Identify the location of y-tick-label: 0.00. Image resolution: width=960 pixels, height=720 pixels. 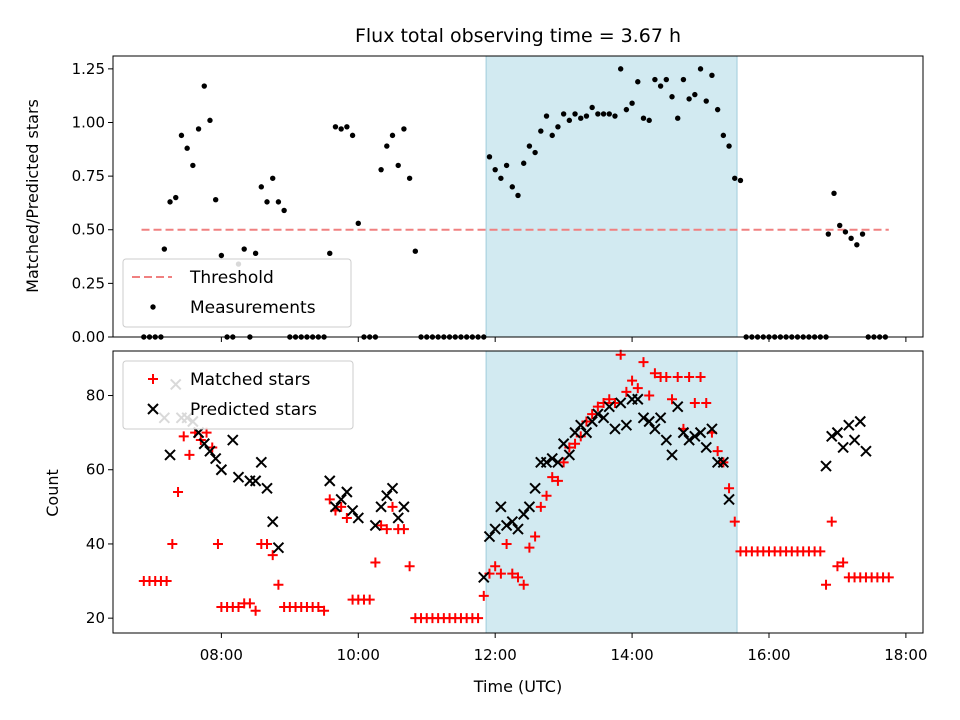
(88, 337).